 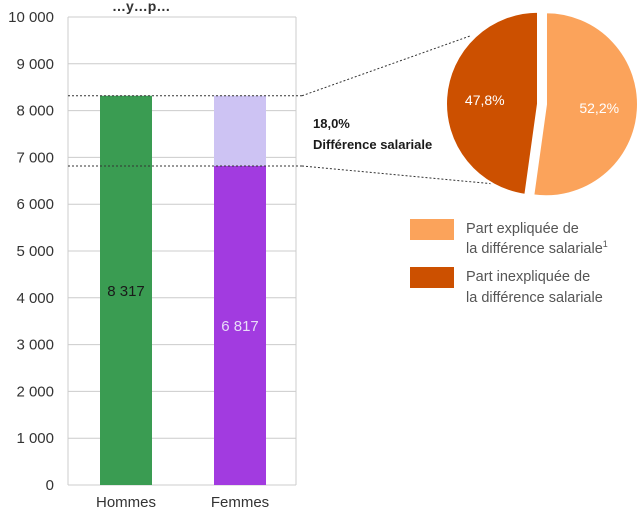 I want to click on x-label-femmes: Femmes, so click(x=240, y=502).